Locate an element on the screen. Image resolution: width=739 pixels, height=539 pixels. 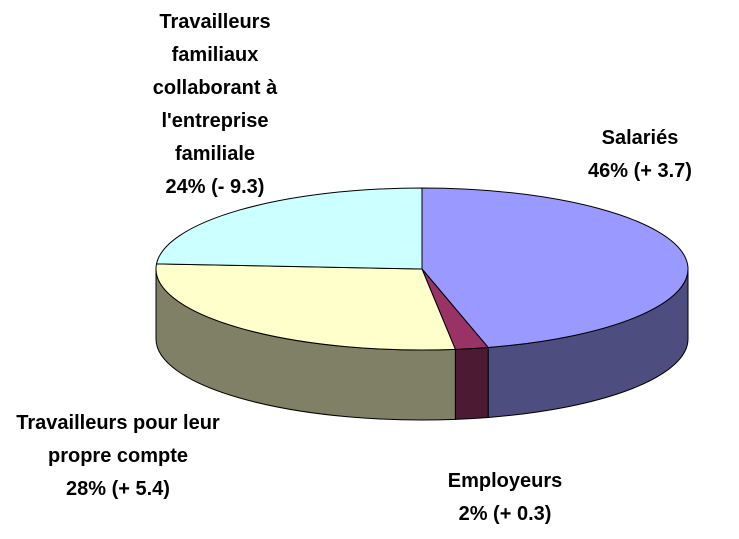
slice-side is located at coordinates (471, 383).